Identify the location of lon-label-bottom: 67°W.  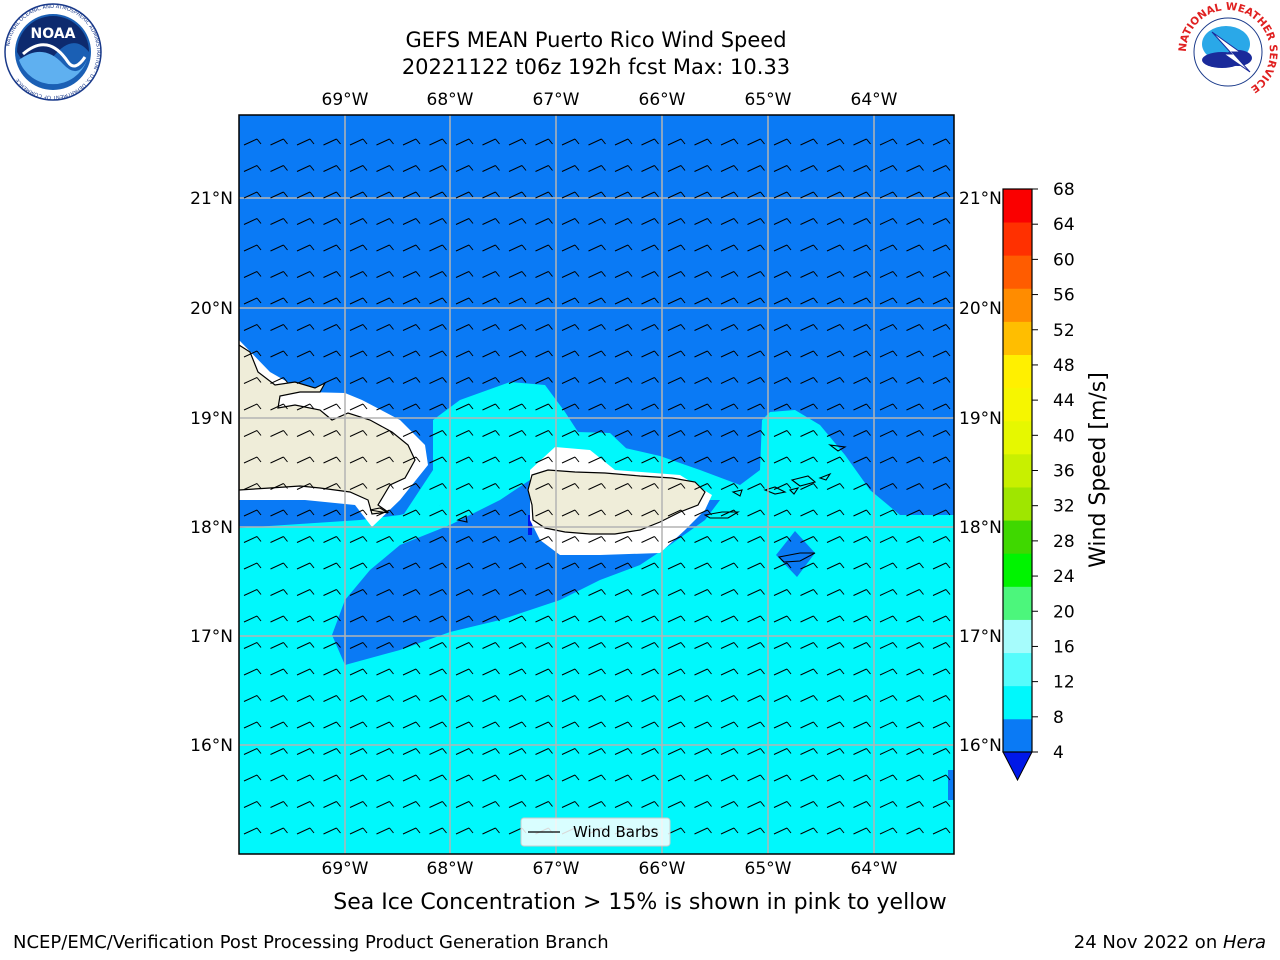
(556, 869).